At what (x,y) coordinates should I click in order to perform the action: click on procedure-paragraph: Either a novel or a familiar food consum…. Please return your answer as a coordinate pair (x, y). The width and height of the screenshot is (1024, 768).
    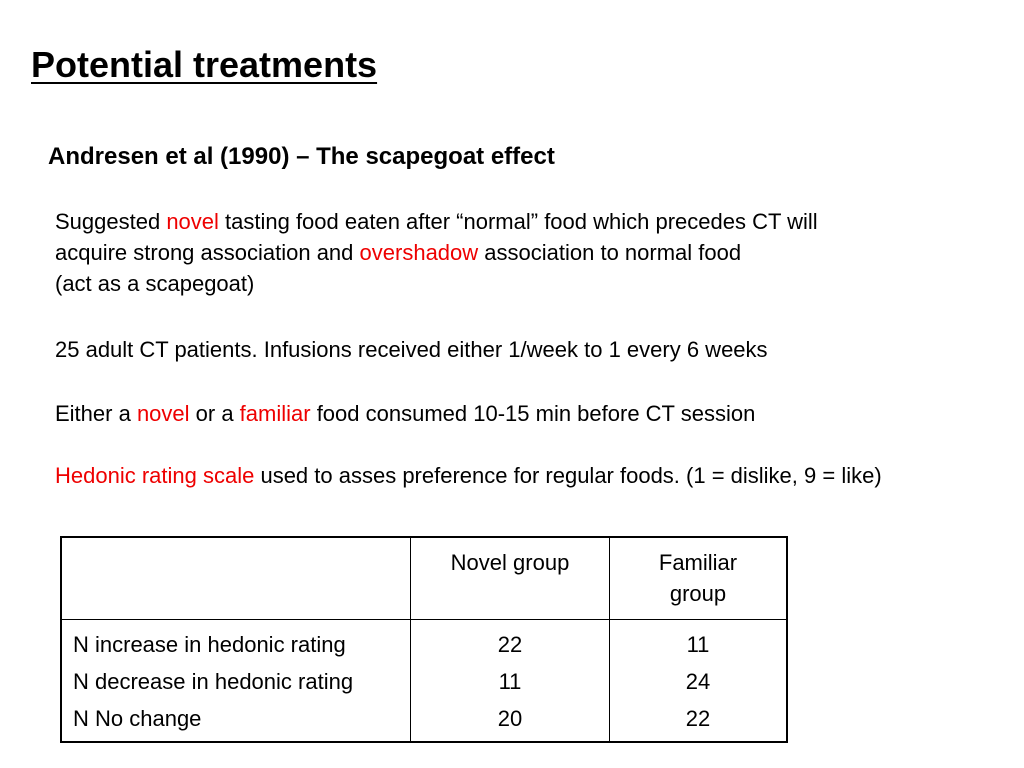
    Looking at the image, I should click on (405, 413).